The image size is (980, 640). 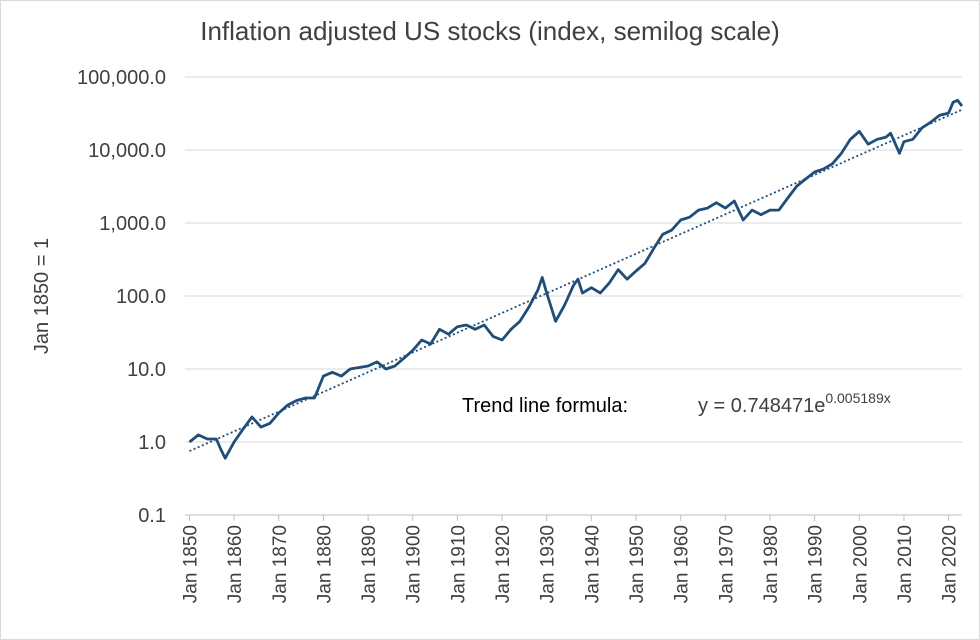 What do you see at coordinates (146, 370) in the screenshot?
I see `y-tick-label: 10.0` at bounding box center [146, 370].